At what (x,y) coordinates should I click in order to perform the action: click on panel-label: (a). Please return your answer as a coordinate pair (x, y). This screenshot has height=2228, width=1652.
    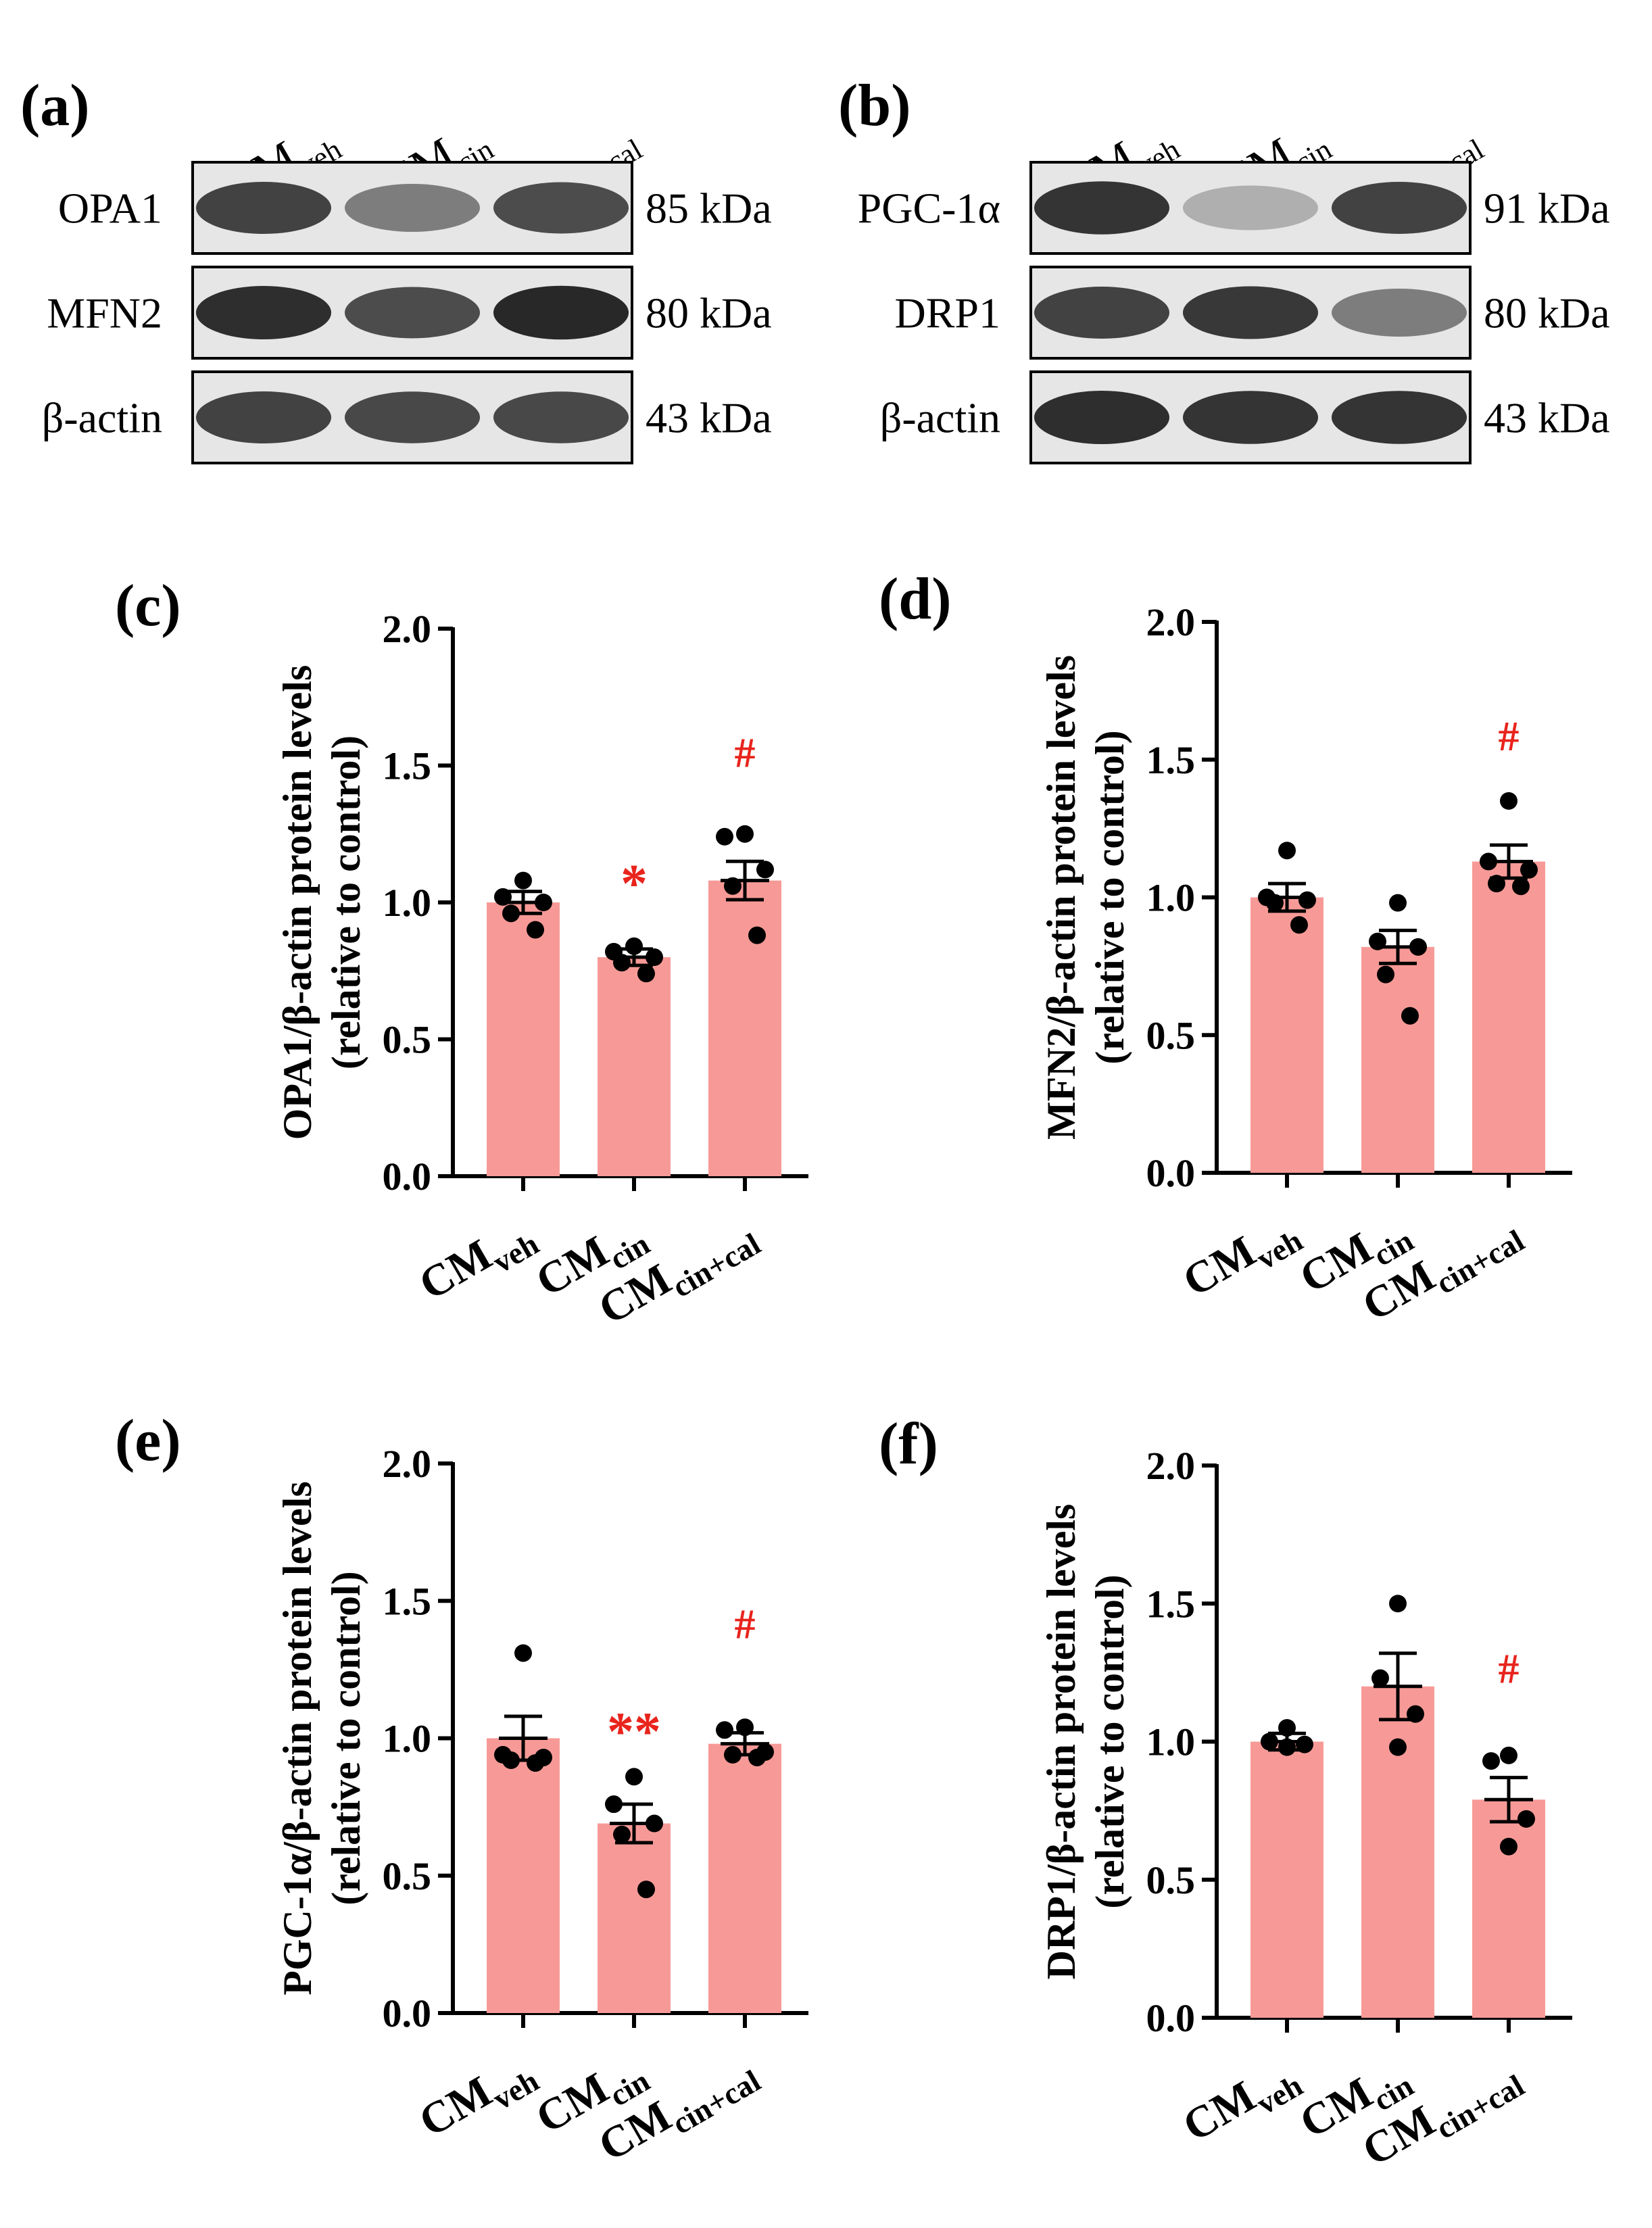
    Looking at the image, I should click on (55, 106).